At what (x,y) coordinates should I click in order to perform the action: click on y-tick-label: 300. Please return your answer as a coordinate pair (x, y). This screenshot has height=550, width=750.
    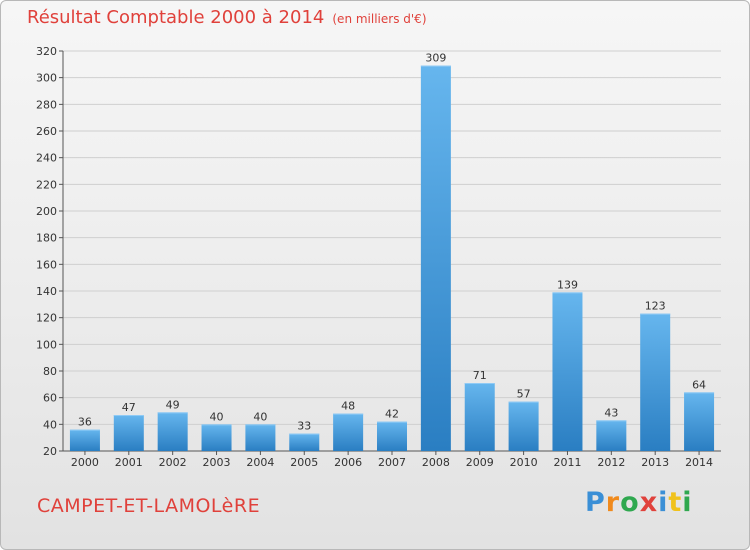
    Looking at the image, I should click on (46, 78).